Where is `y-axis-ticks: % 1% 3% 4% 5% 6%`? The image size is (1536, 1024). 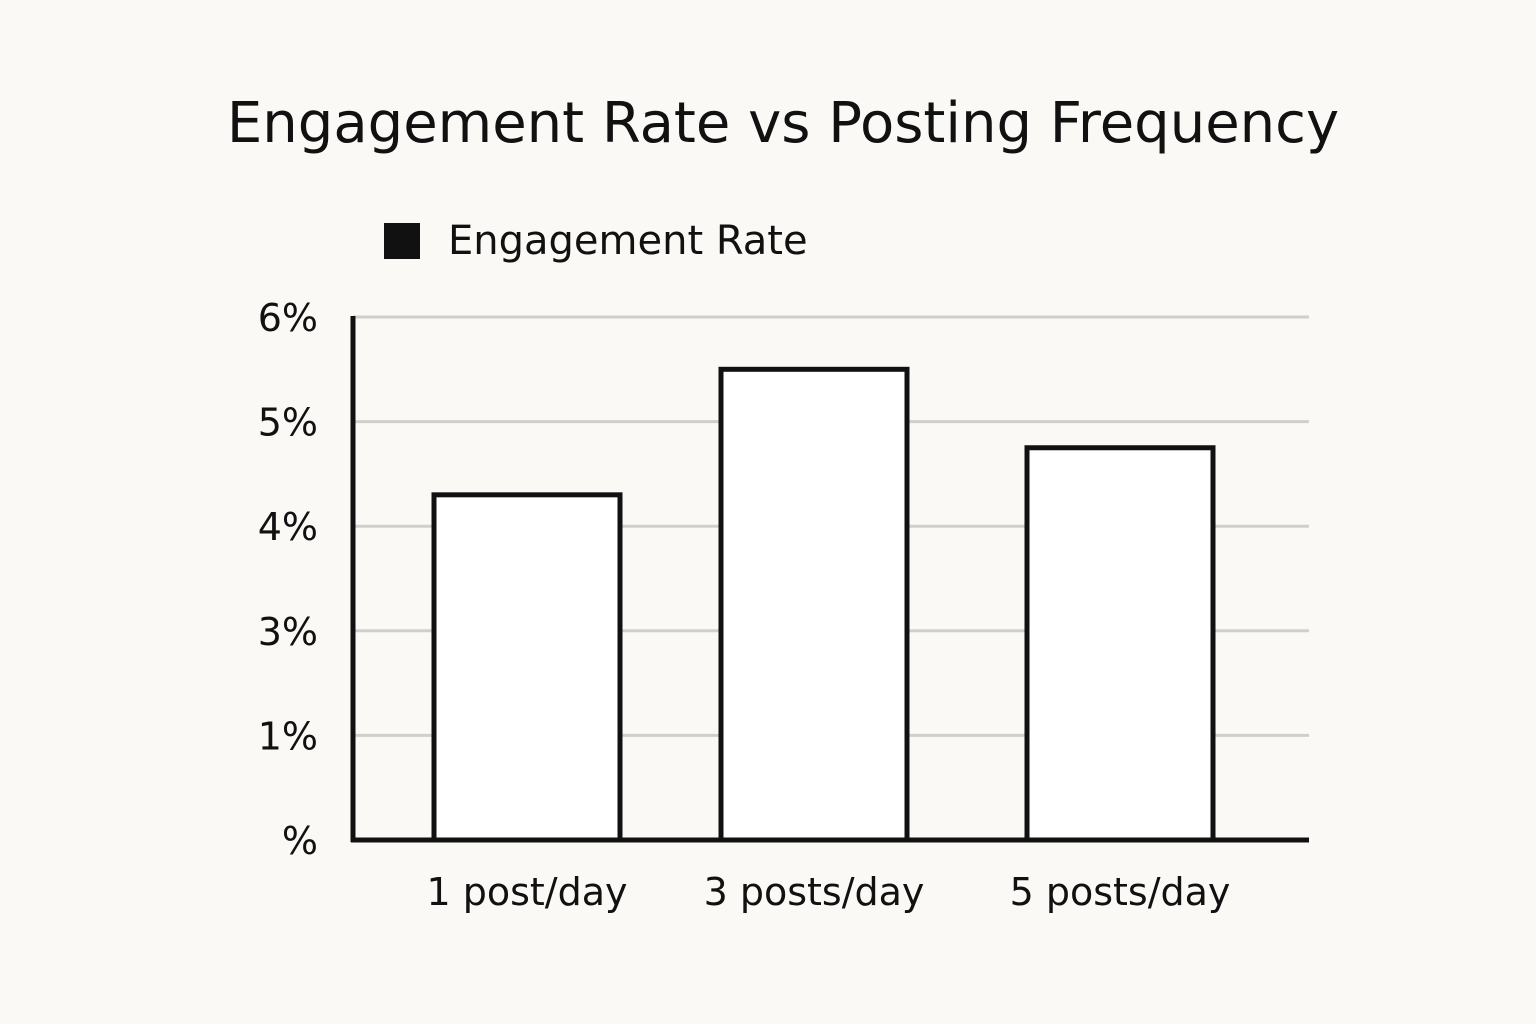
y-axis-ticks: % 1% 3% 4% 5% 6% is located at coordinates (288, 579).